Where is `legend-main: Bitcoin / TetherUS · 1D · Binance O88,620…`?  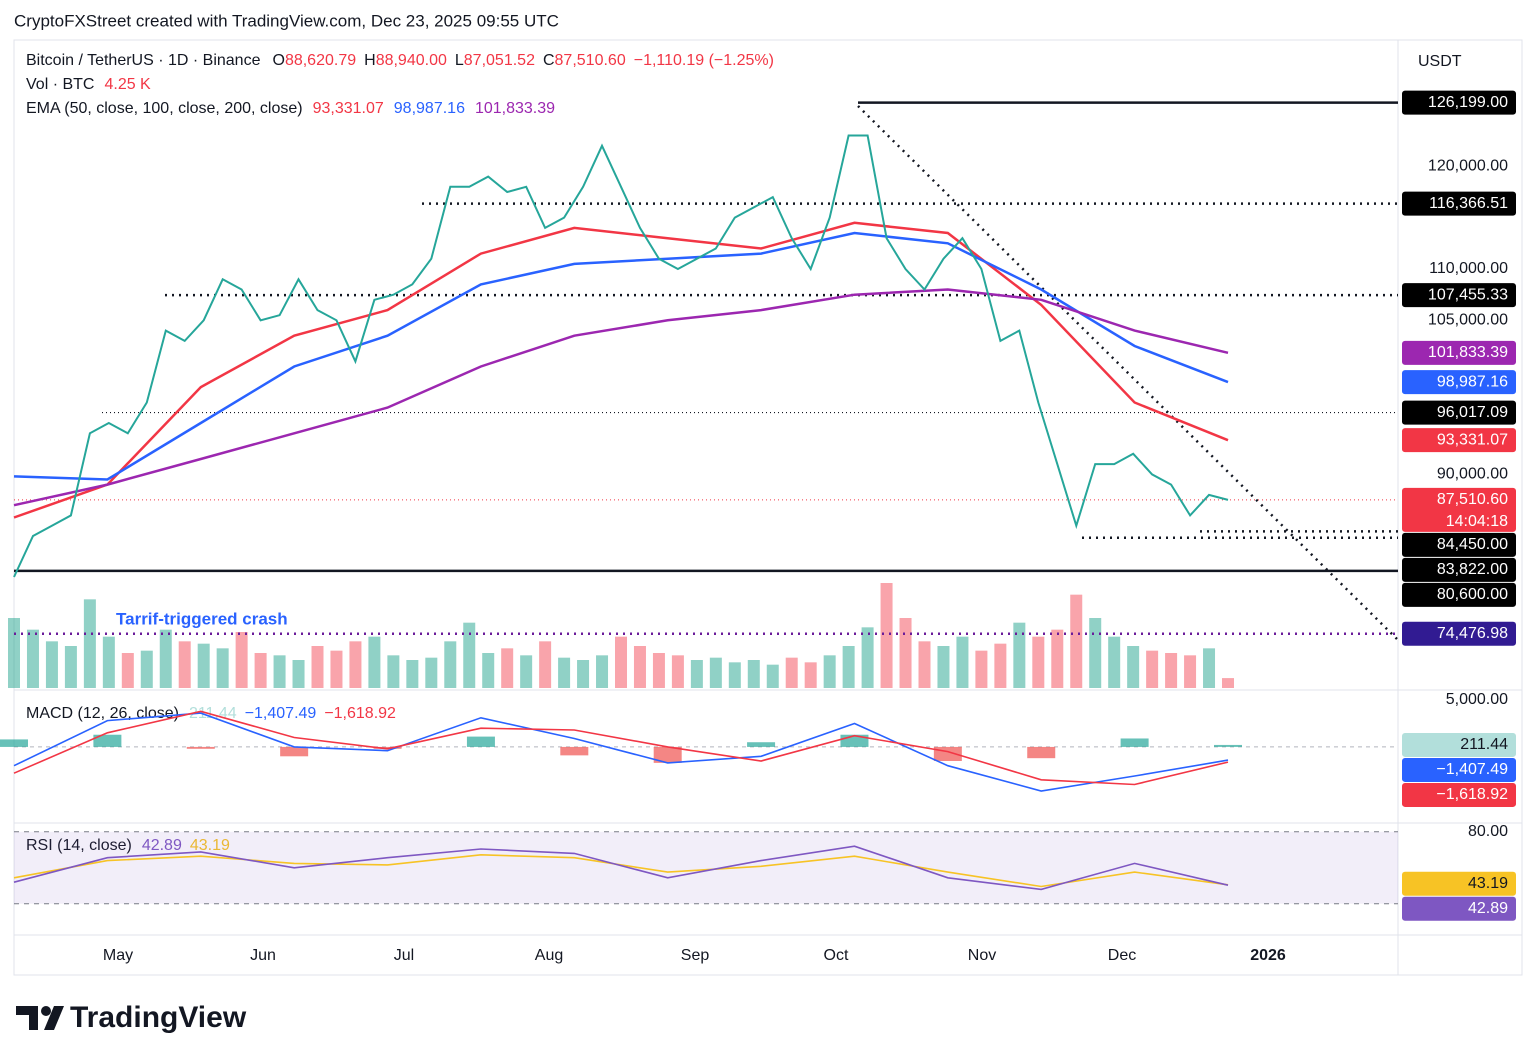
legend-main: Bitcoin / TetherUS · 1D · Binance O88,620… is located at coordinates (400, 60).